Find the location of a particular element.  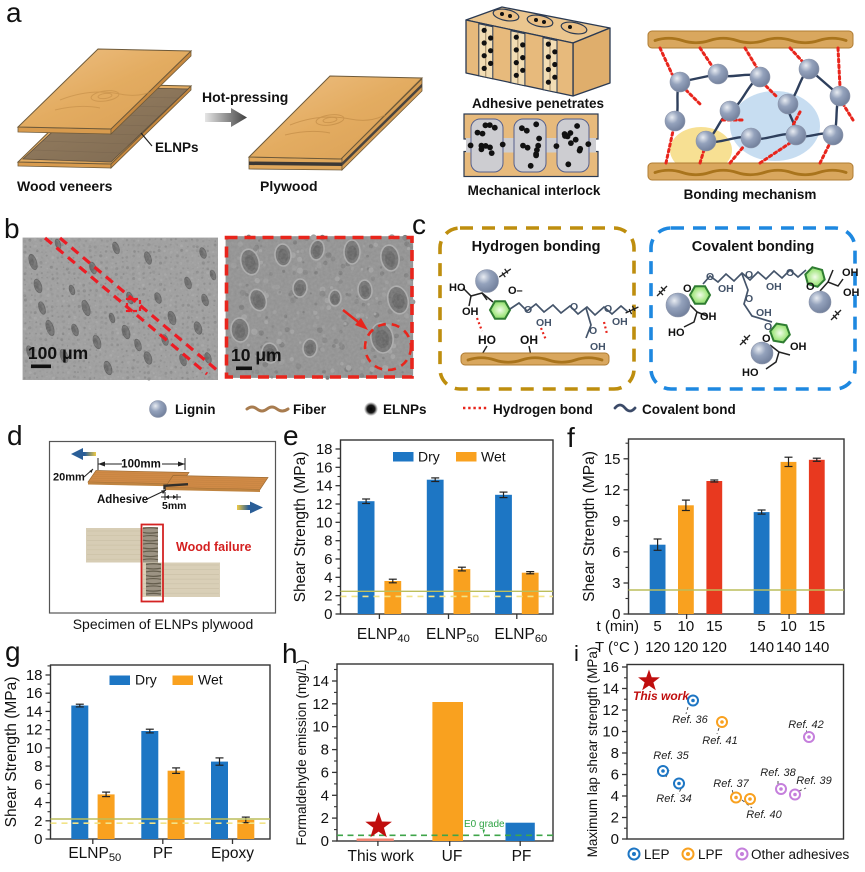

svg-text: Ref. 36 is located at coordinates (690, 720).